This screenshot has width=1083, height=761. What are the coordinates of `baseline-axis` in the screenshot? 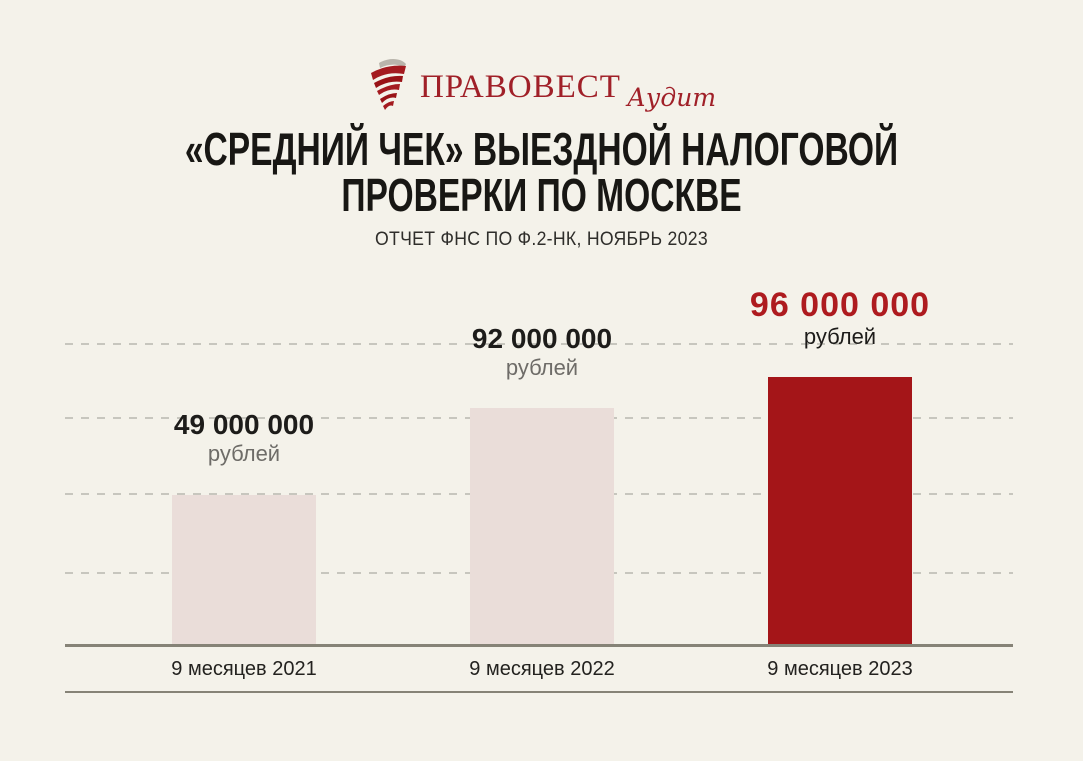 It's located at (539, 645).